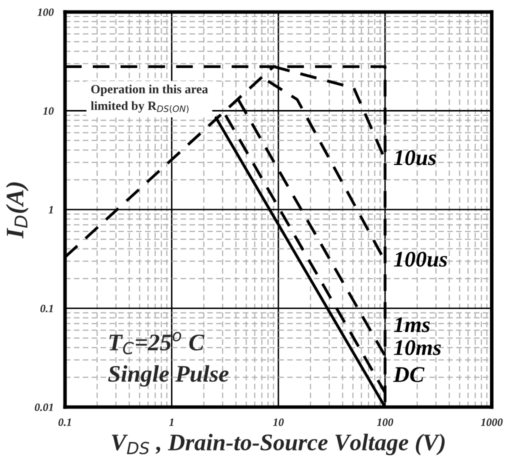  What do you see at coordinates (278, 422) in the screenshot?
I see `x-tick-label: 10` at bounding box center [278, 422].